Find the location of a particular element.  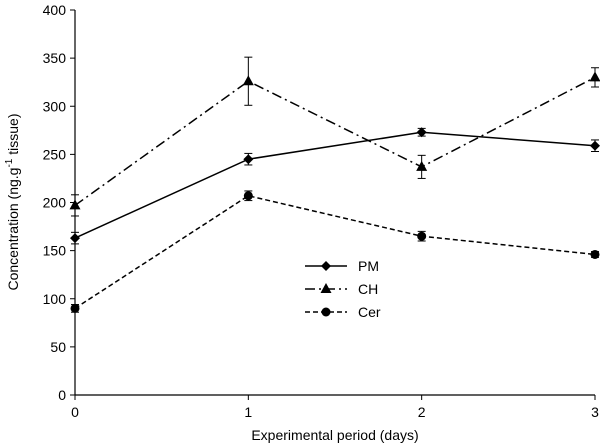

y-tick-label: 0 is located at coordinates (62, 395).